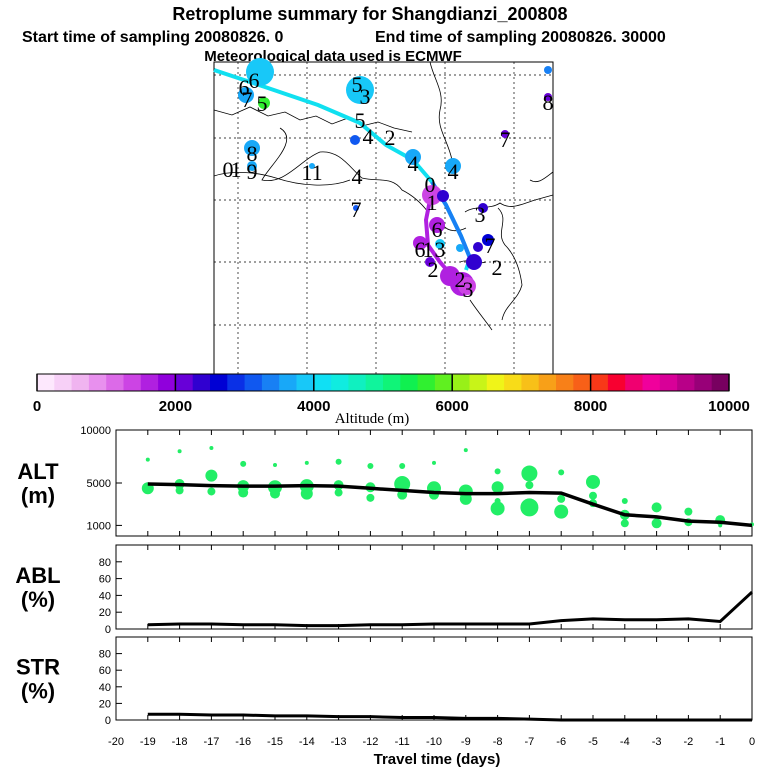 This screenshot has height=768, width=768. What do you see at coordinates (153, 37) in the screenshot?
I see `start-time-label: Start time of sampling 20080826. 0` at bounding box center [153, 37].